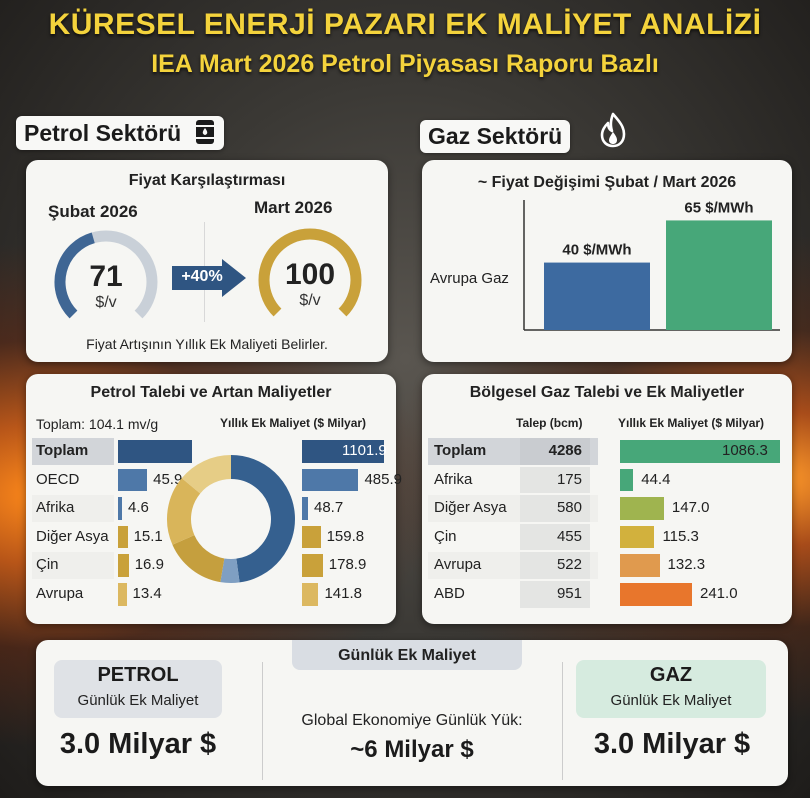 Image resolution: width=810 pixels, height=798 pixels. What do you see at coordinates (690, 508) in the screenshot?
I see `gas-cost-value: 147.0` at bounding box center [690, 508].